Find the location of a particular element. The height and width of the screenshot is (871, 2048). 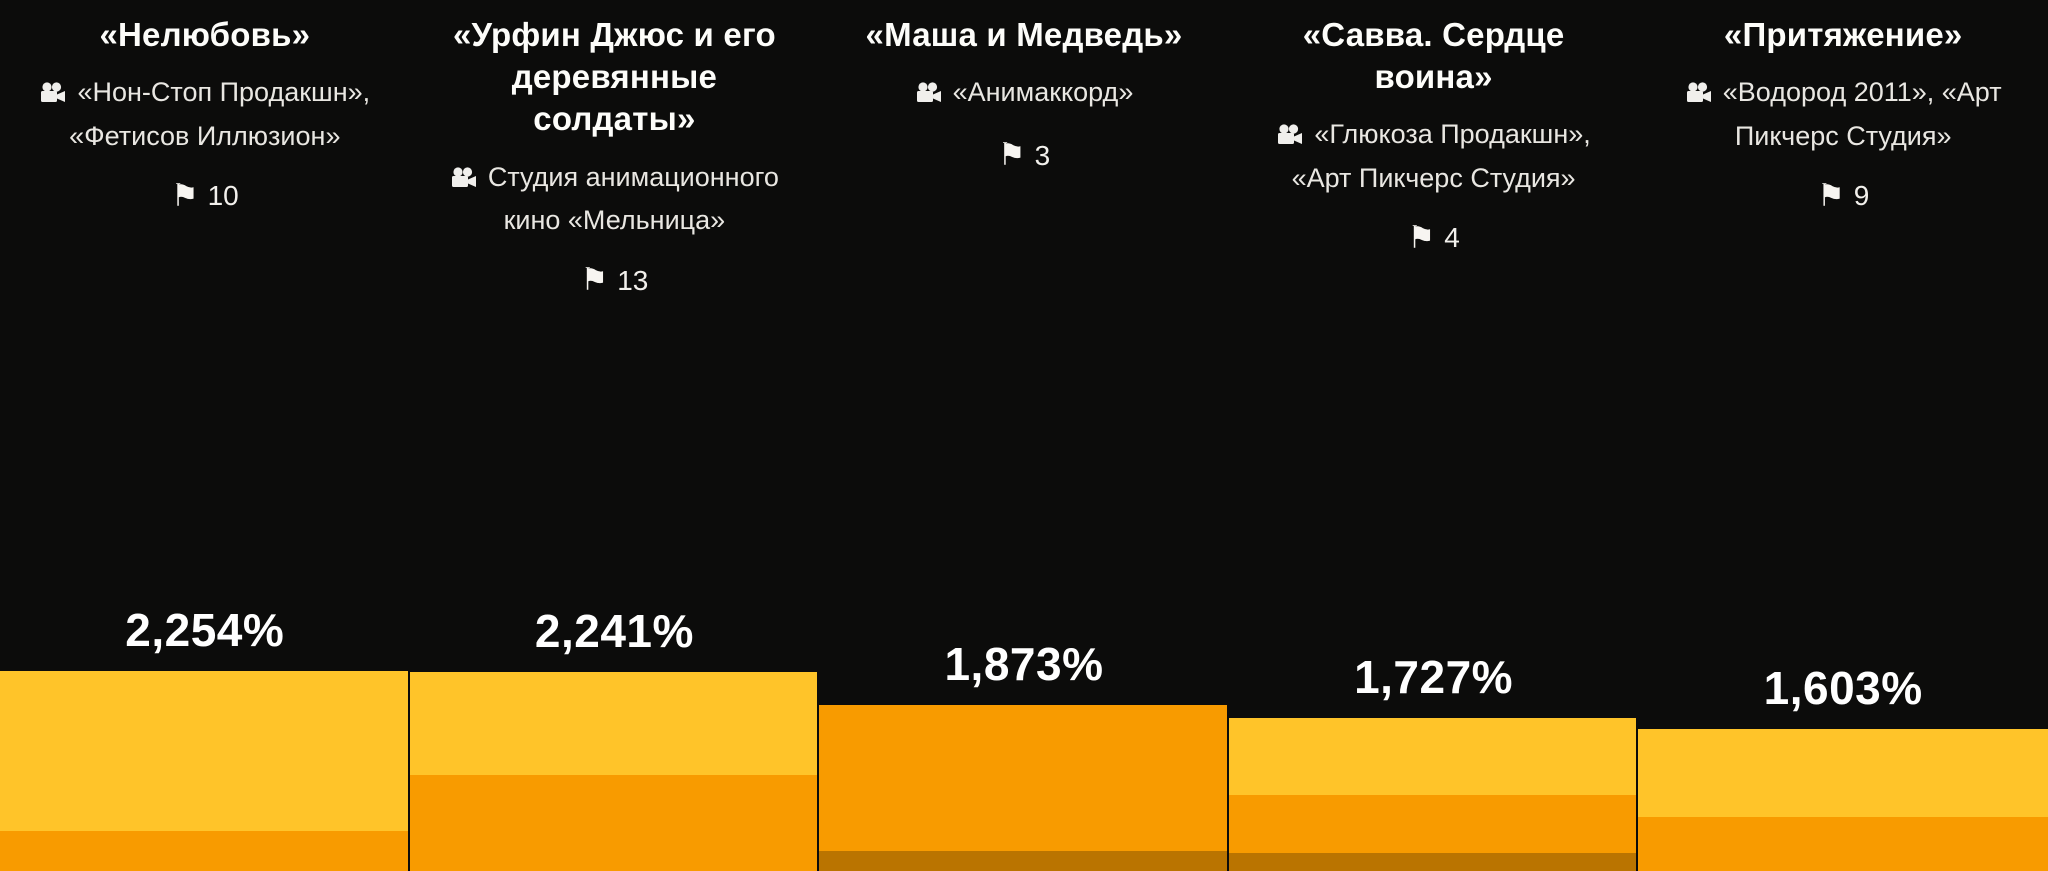

film-title: «Нелюбовь» is located at coordinates (205, 34).